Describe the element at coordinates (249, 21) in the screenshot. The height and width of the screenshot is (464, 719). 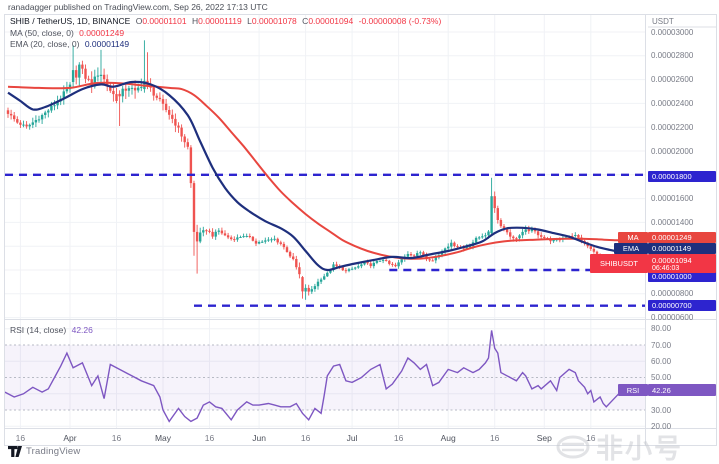
I see `low-label: L` at that location.